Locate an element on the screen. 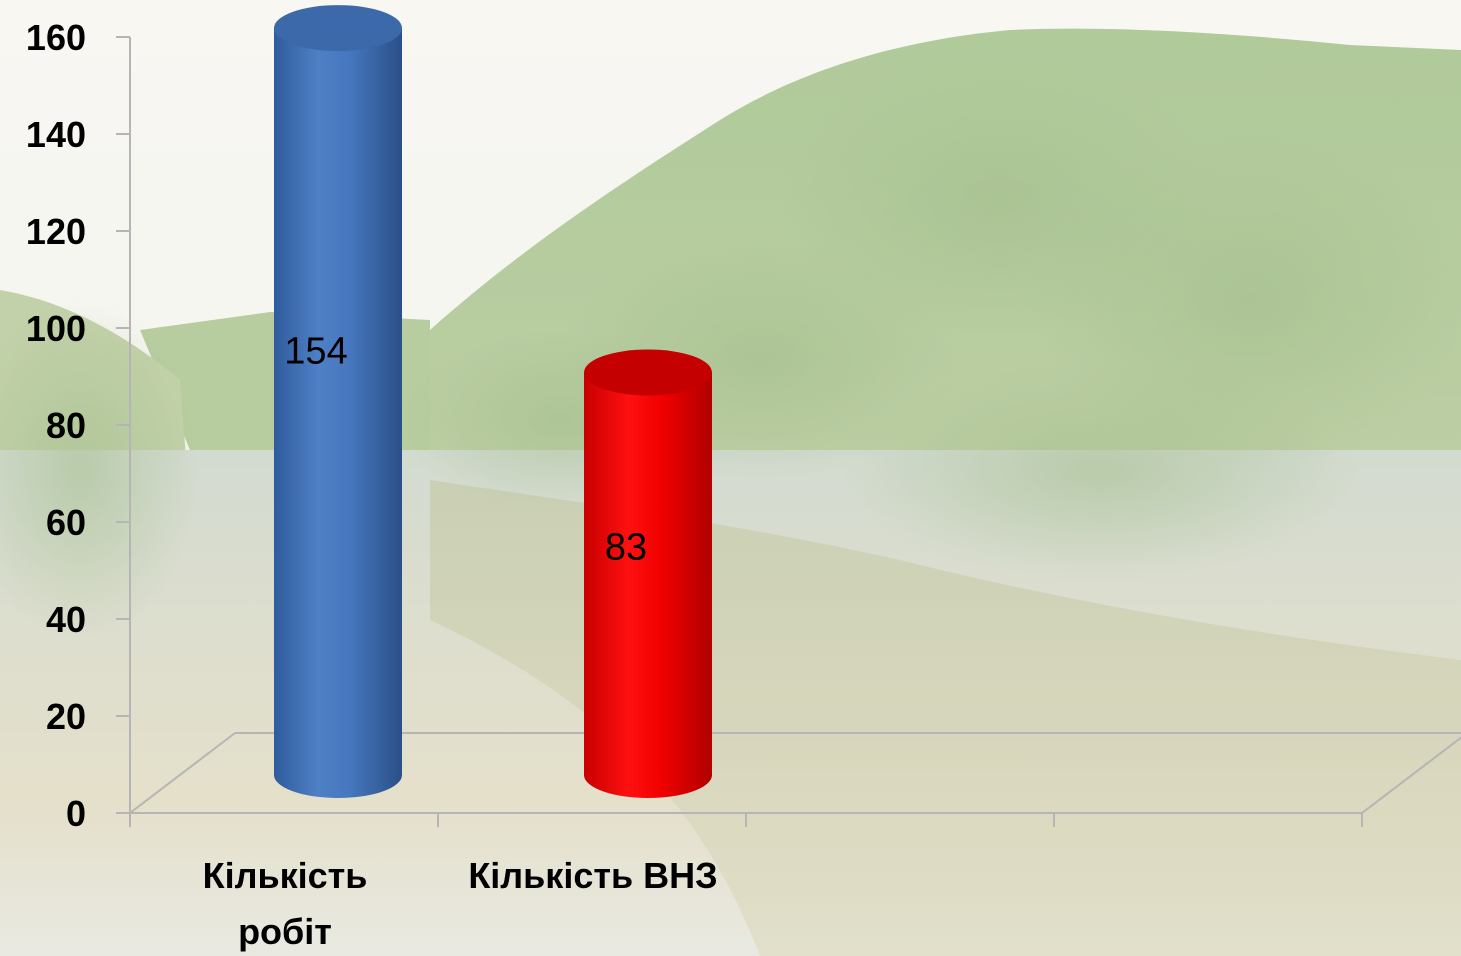  category-label: Кількість робіт is located at coordinates (285, 903).